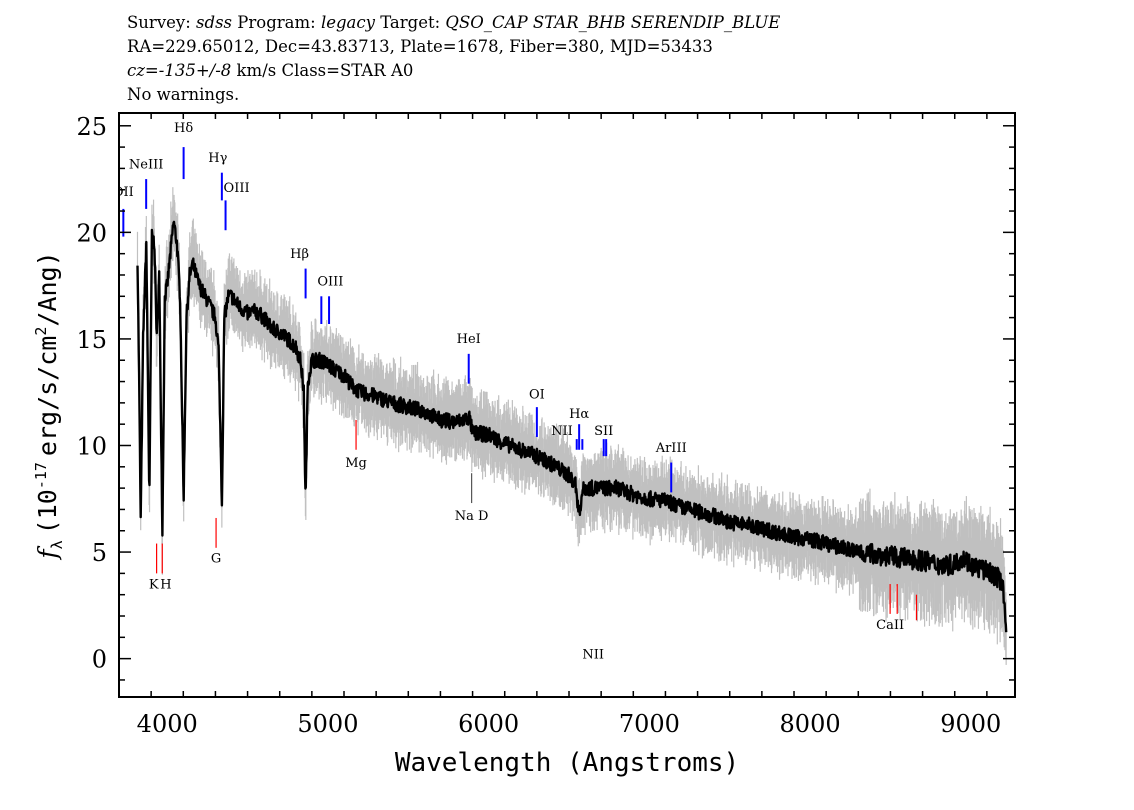  Describe the element at coordinates (217, 158) in the screenshot. I see `line-label: Hγ` at that location.